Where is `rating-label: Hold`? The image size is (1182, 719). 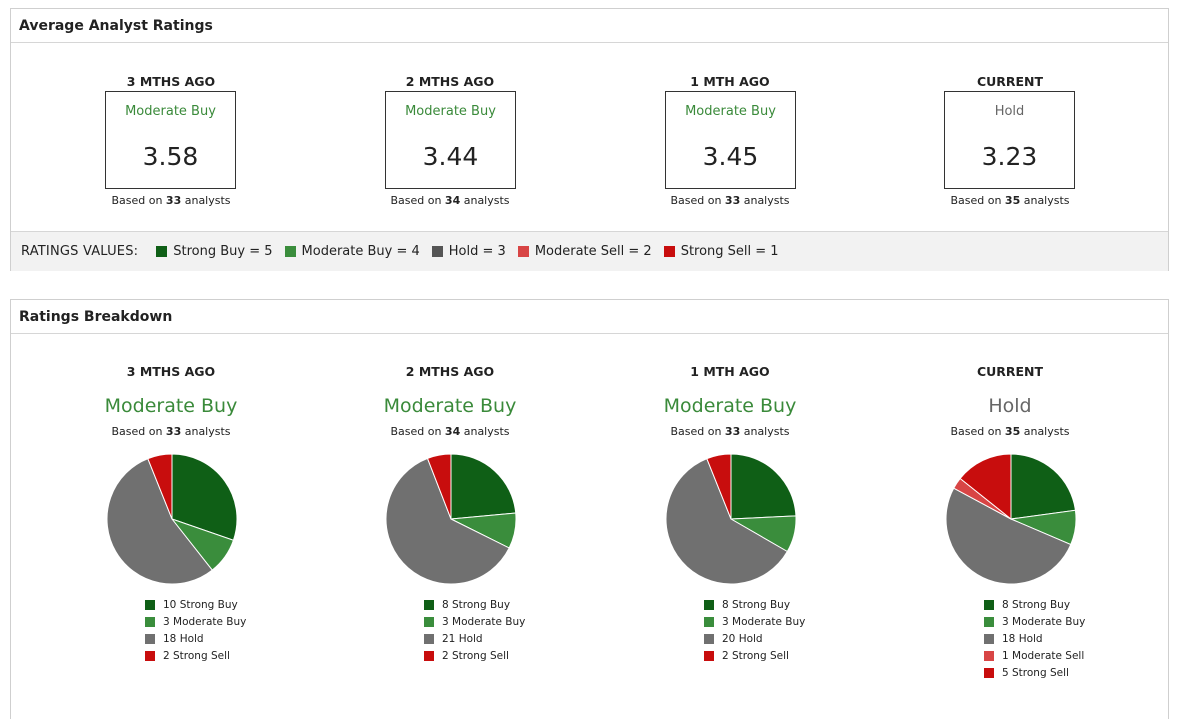
rating-label: Hold is located at coordinates (1009, 111).